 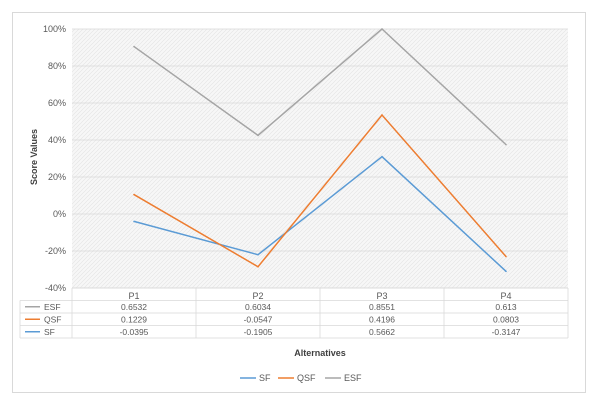 I want to click on y-axis-ticks: -40% -20% 0% 20% 40% 60% 80% 100%, so click(x=54, y=158).